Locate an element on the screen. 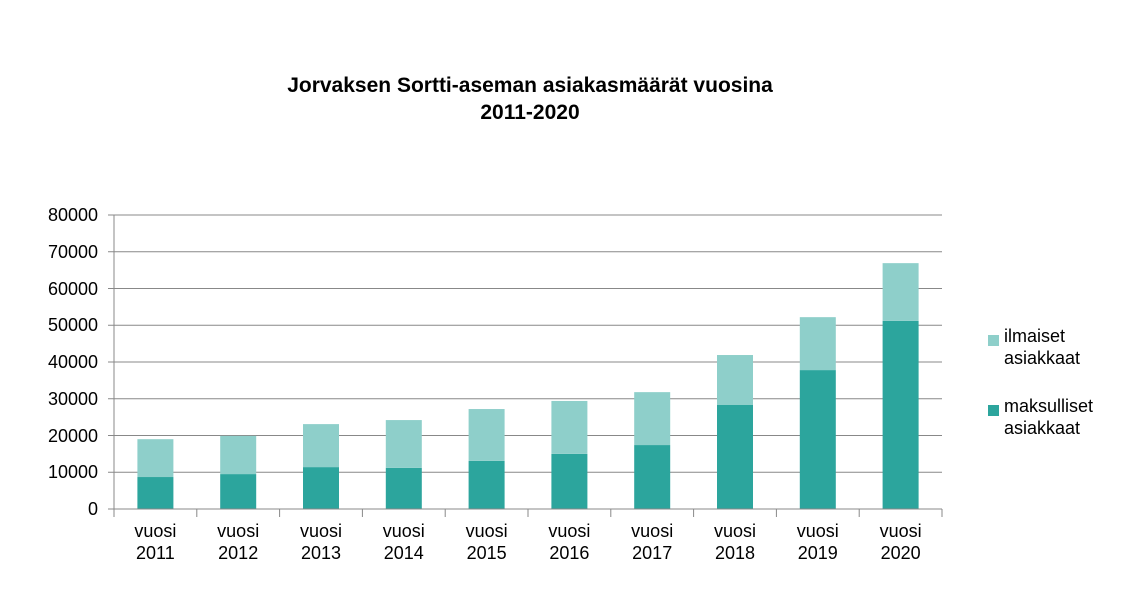 The image size is (1135, 607). x-tick-label: vuosi 2019 is located at coordinates (817, 542).